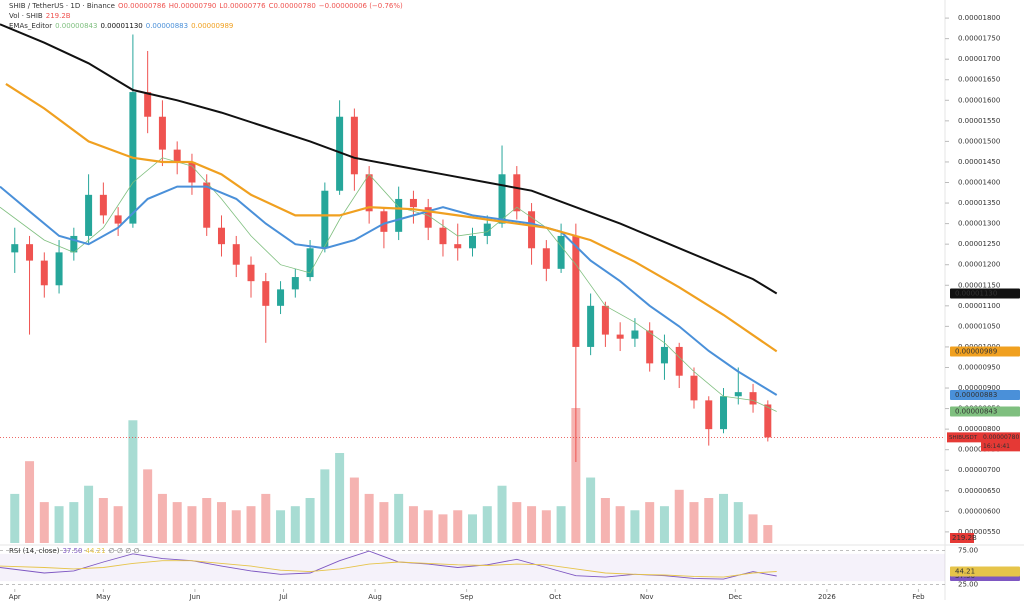 The width and height of the screenshot is (1024, 607). I want to click on legend-text: 0.00000883, so click(167, 26).